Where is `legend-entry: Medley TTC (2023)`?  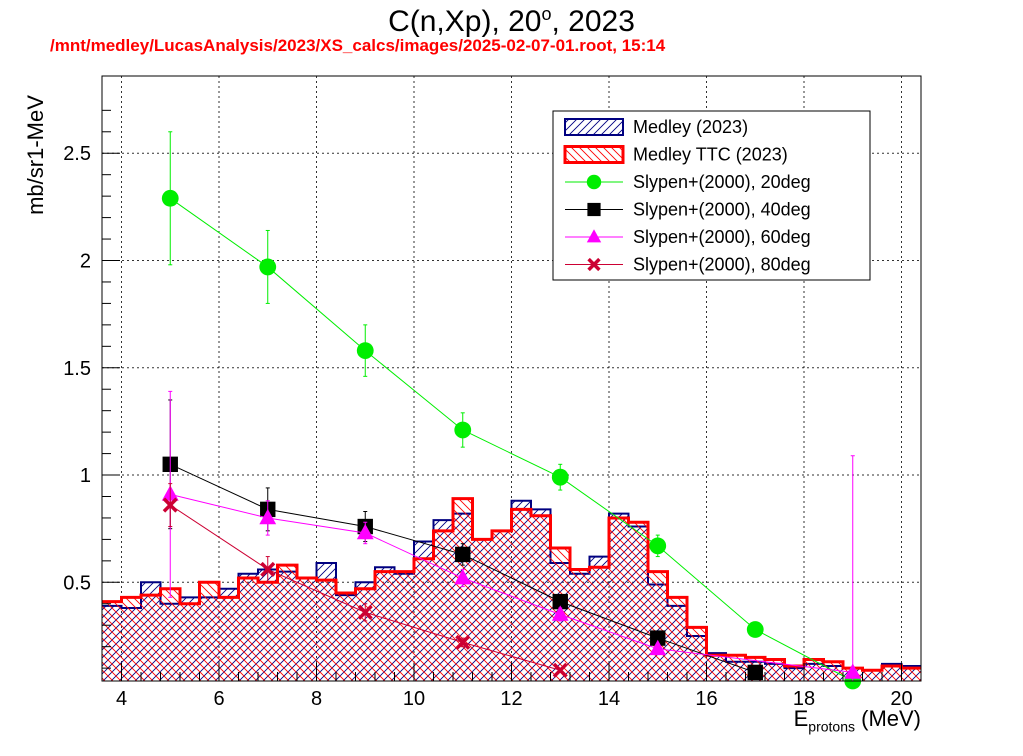 legend-entry: Medley TTC (2023) is located at coordinates (675, 155).